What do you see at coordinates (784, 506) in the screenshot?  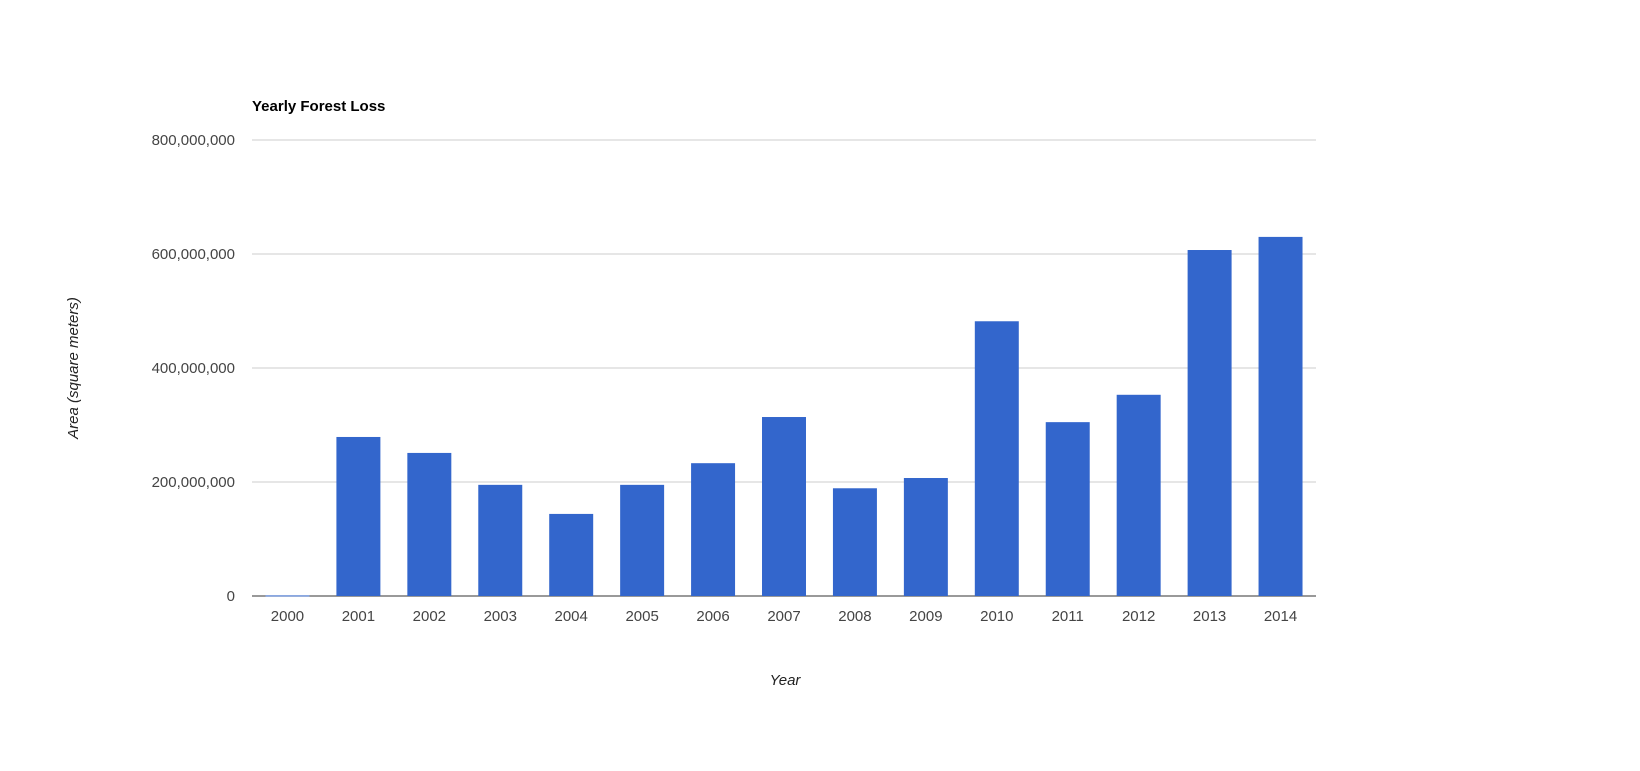 I see `bar-2007` at bounding box center [784, 506].